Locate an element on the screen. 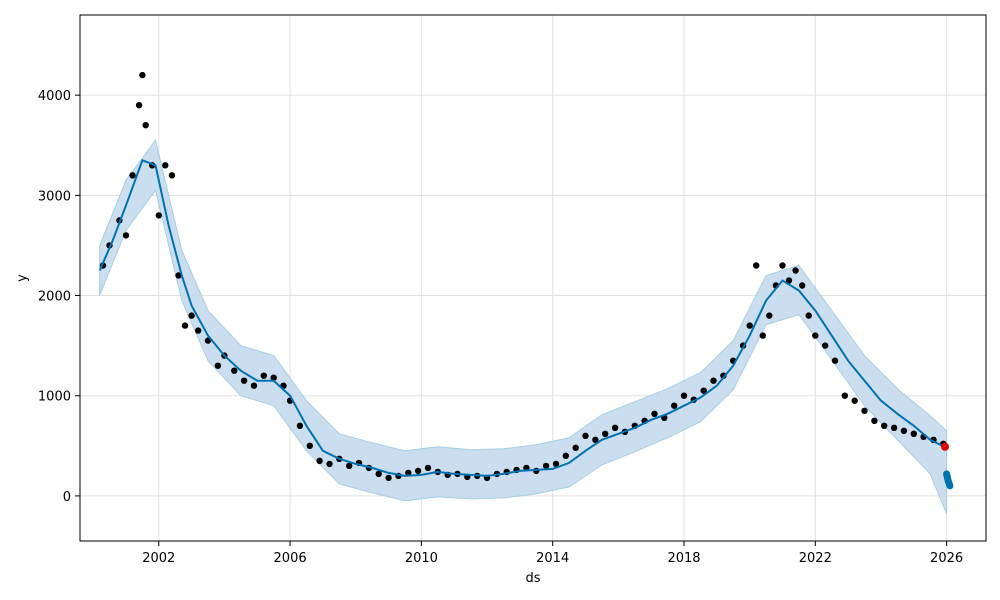 Image resolution: width=1000 pixels, height=600 pixels. x-axis-label: ds is located at coordinates (532, 578).